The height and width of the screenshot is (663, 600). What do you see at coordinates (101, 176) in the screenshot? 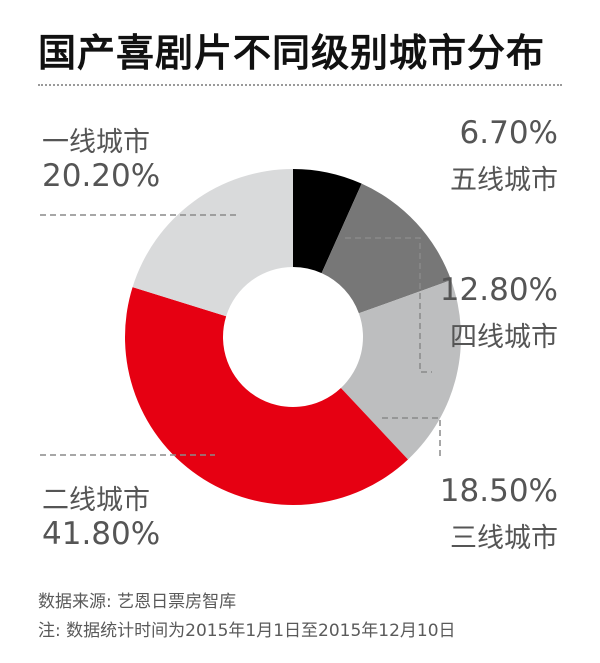
I see `label-tier1-value: 20.20%` at bounding box center [101, 176].